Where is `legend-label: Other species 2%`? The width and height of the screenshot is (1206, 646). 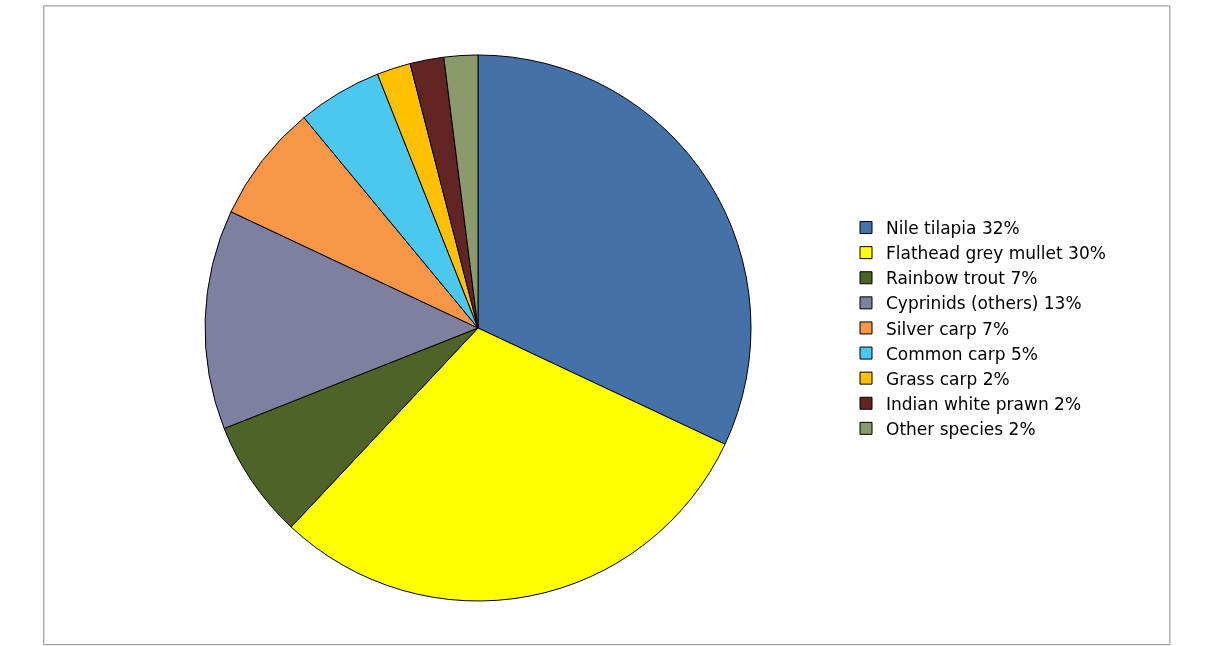
legend-label: Other species 2% is located at coordinates (961, 428).